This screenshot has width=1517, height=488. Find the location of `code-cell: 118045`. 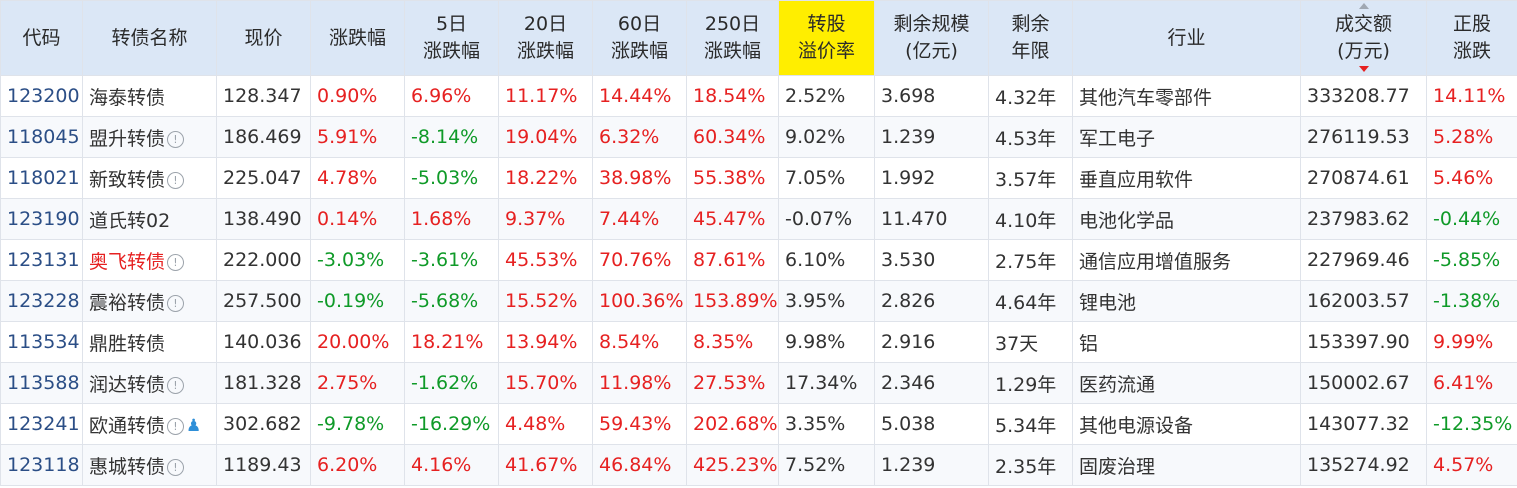

code-cell: 118045 is located at coordinates (41, 137).